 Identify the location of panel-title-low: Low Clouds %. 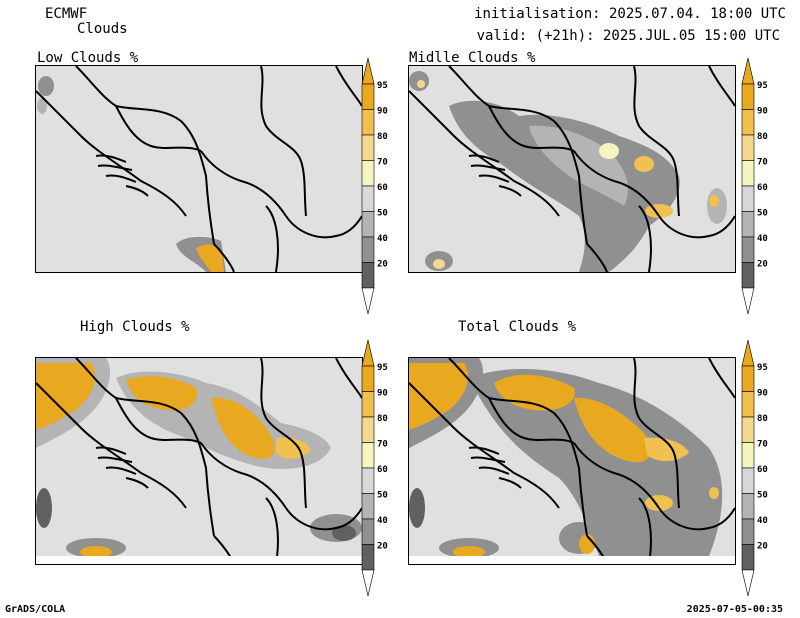
(88, 58).